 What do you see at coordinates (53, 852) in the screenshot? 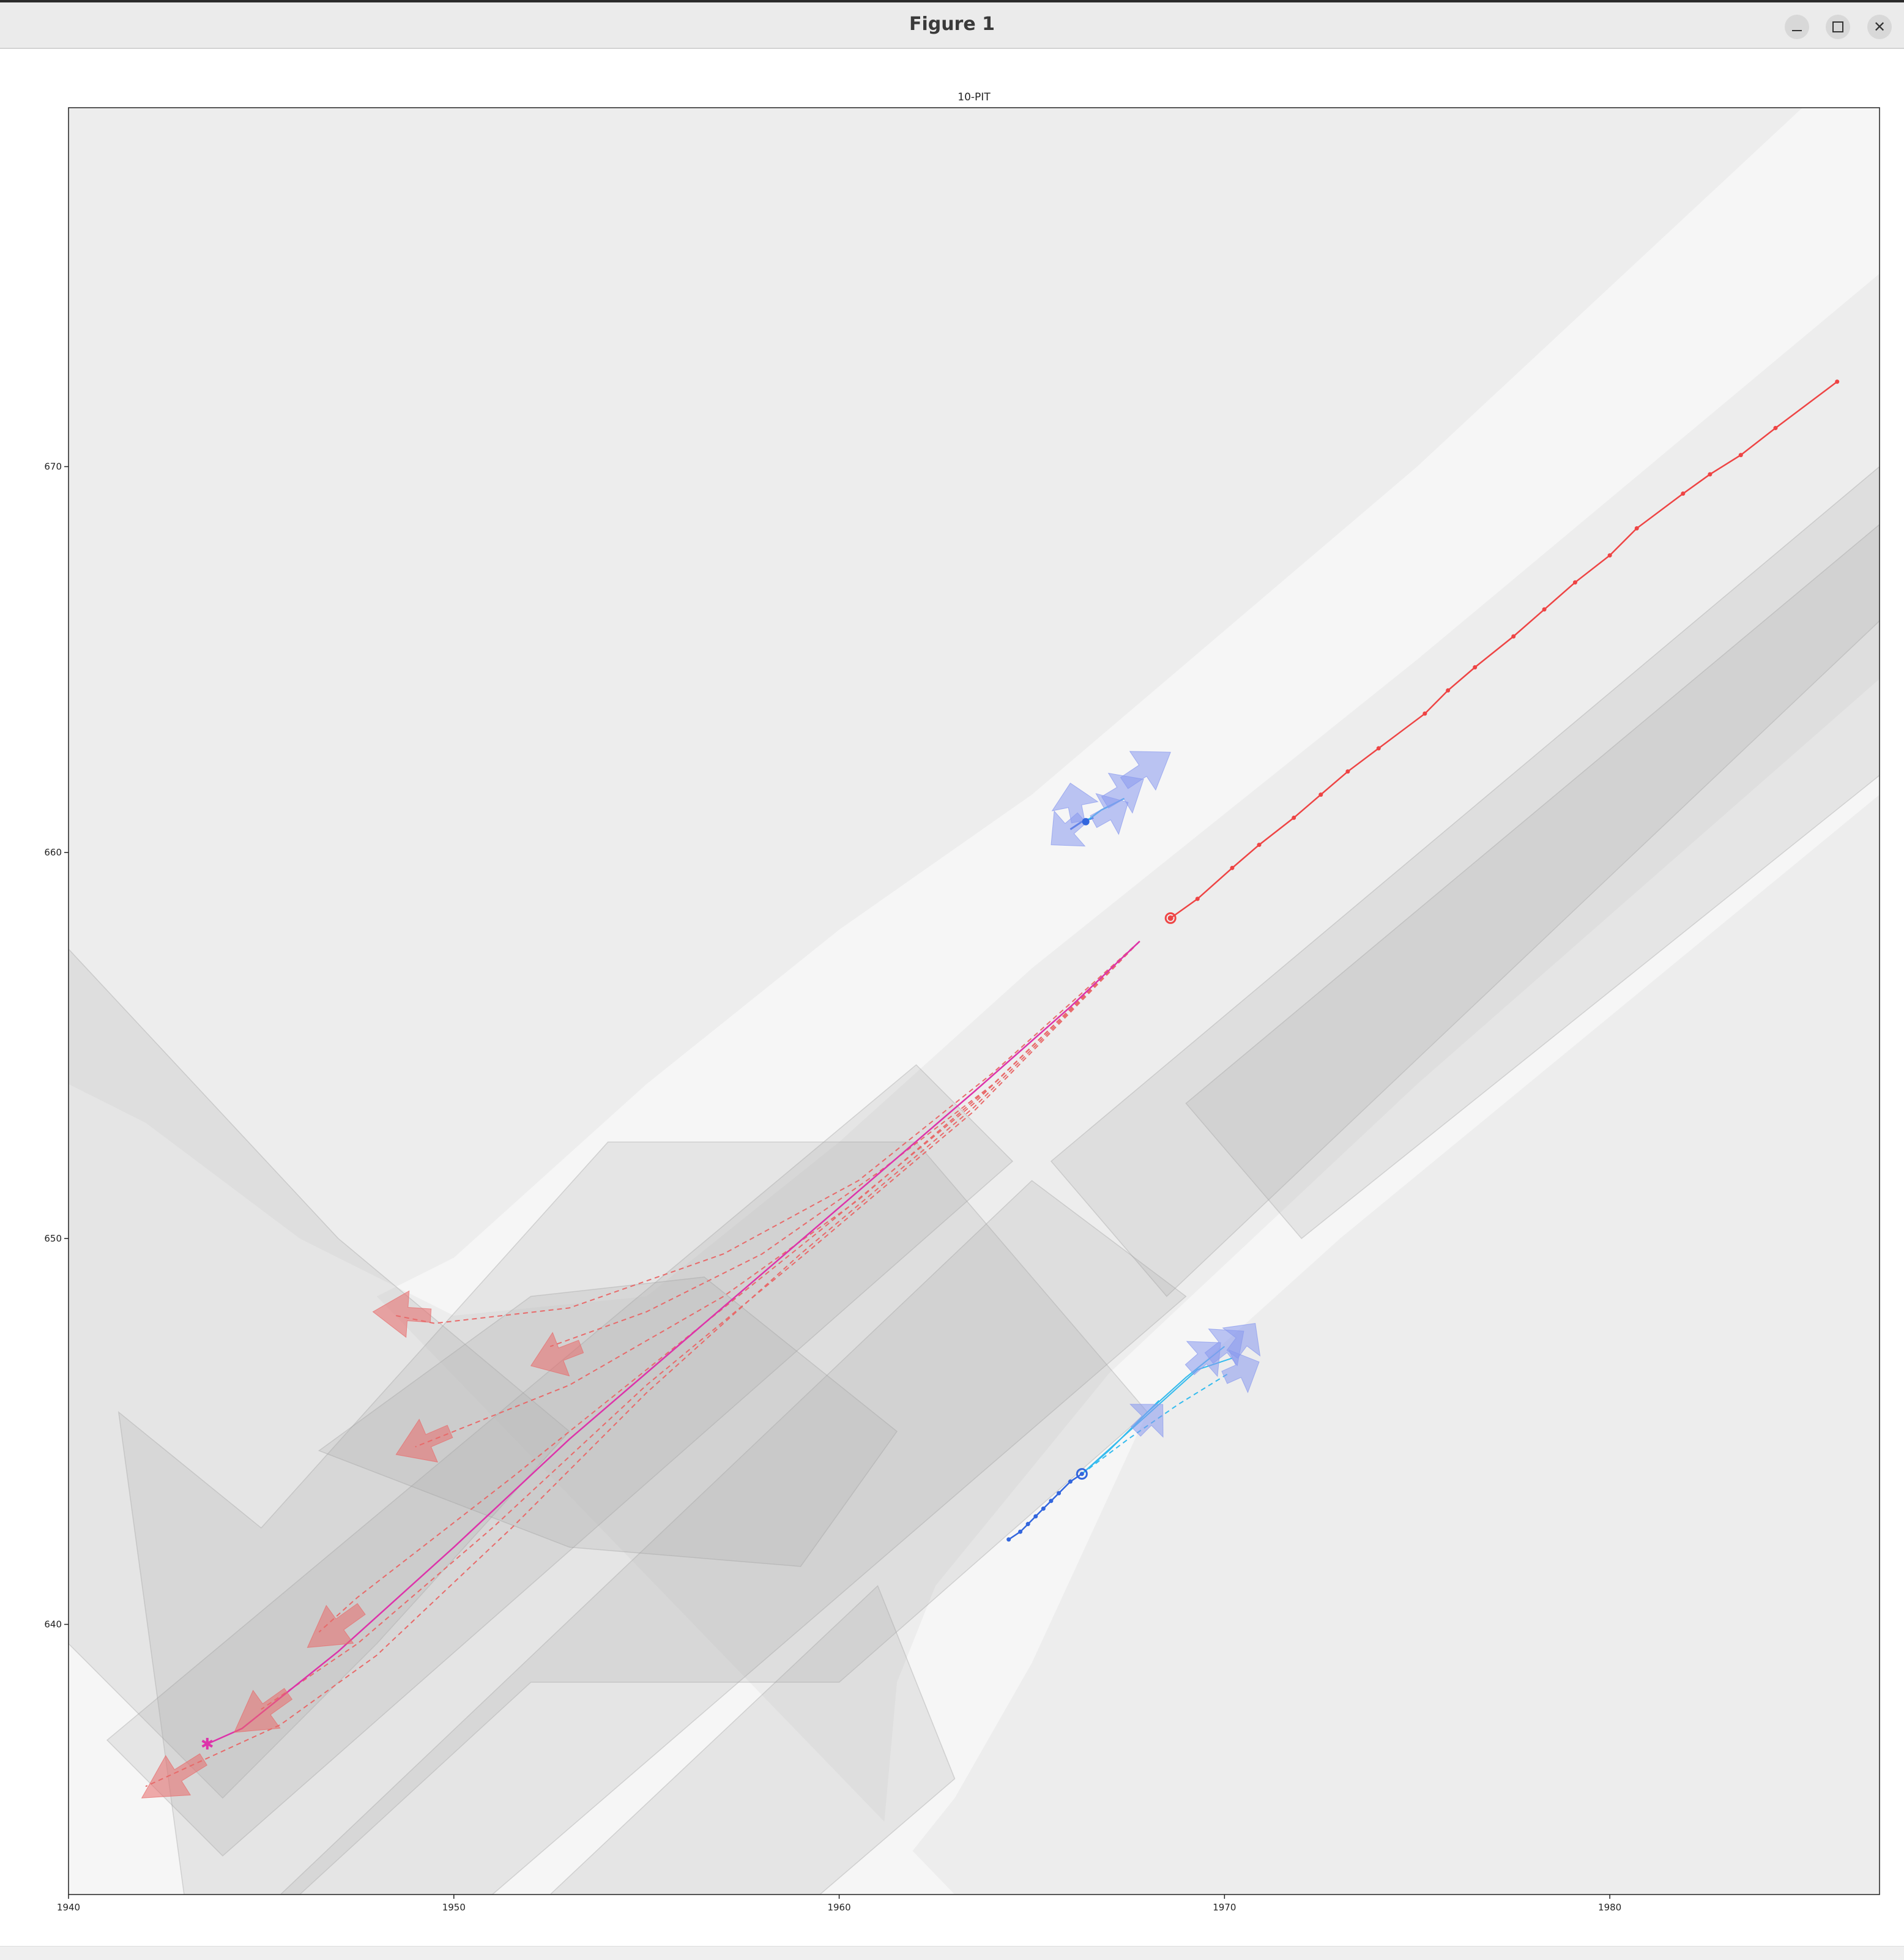
I see `y-tick-label-2: 660` at bounding box center [53, 852].